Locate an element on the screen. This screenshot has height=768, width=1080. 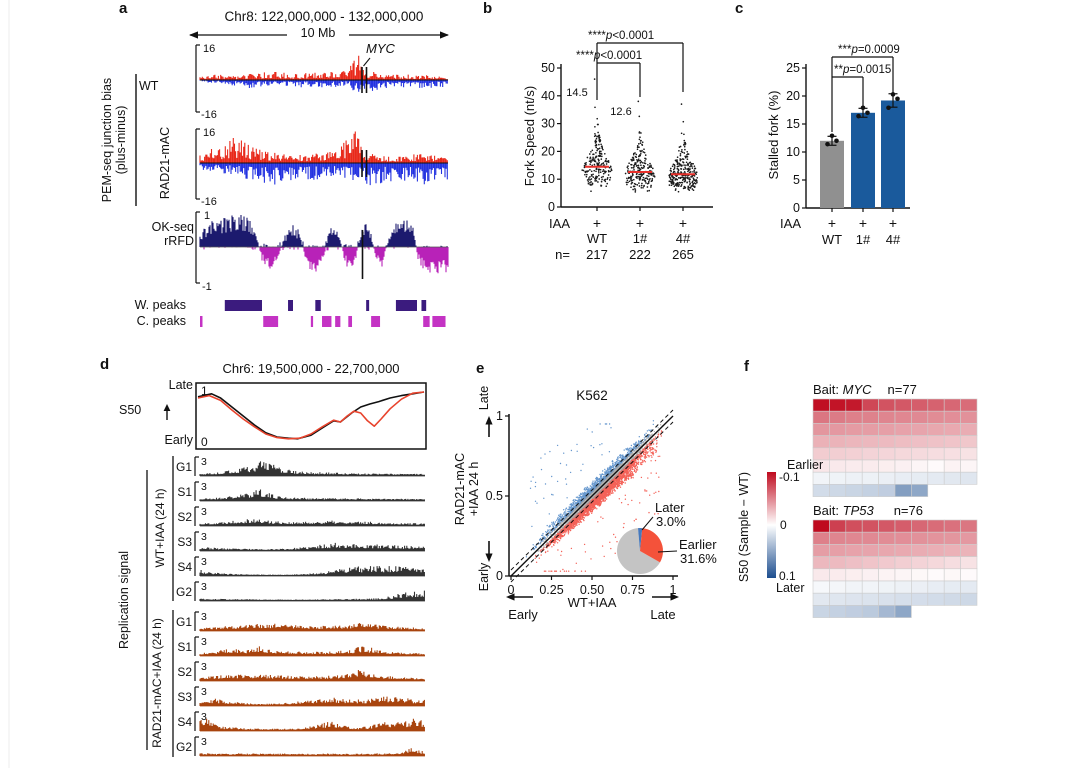
panel-a-ylabel-line2: (plus-minus) is located at coordinates (121, 140).